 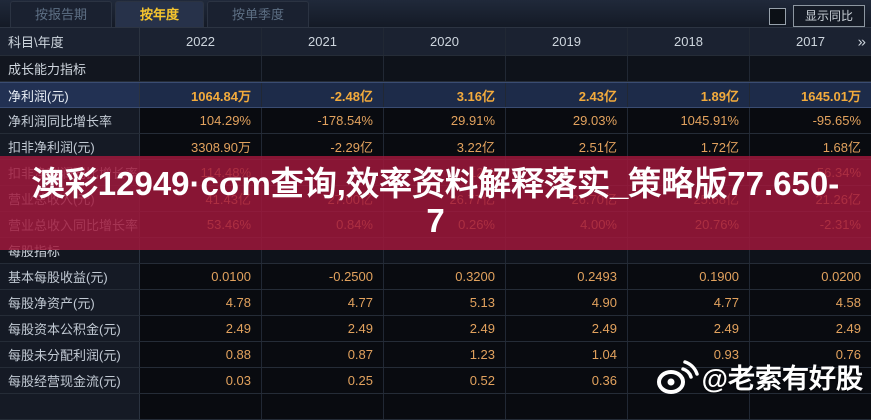 I want to click on cell-value: -2.29亿, so click(x=323, y=146).